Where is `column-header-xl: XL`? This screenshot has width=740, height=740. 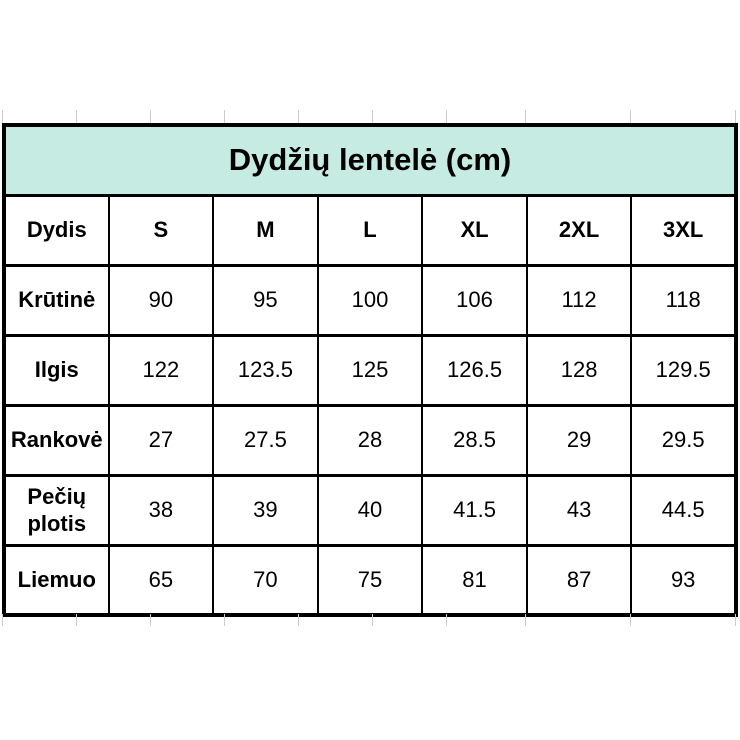
column-header-xl: XL is located at coordinates (474, 230).